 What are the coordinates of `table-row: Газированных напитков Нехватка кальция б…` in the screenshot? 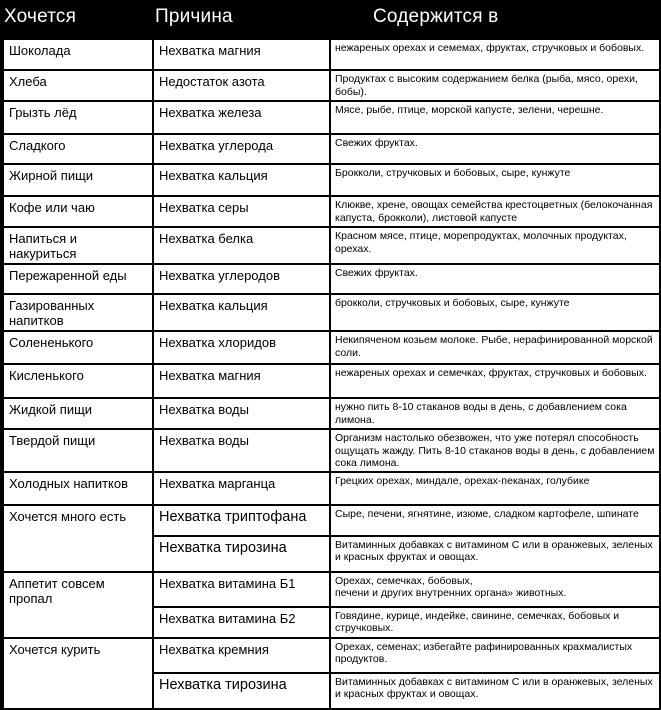 It's located at (331, 312).